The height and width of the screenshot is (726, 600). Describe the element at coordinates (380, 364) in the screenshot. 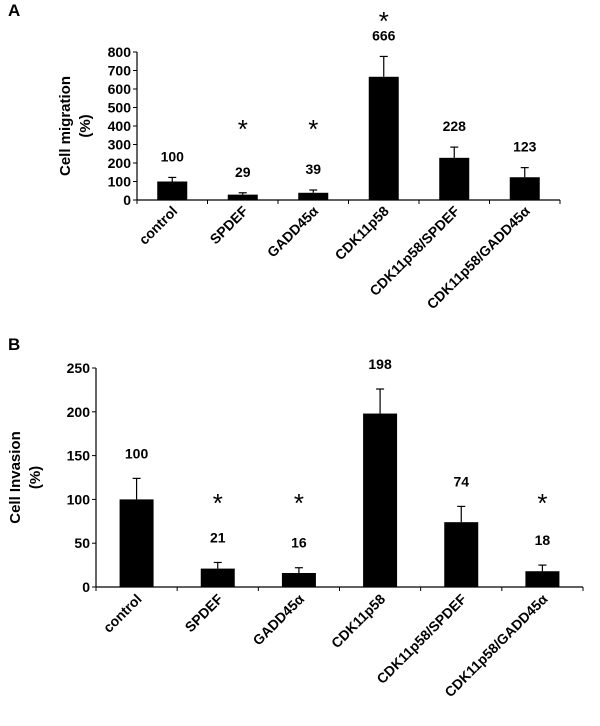

I see `data-label: 198` at that location.